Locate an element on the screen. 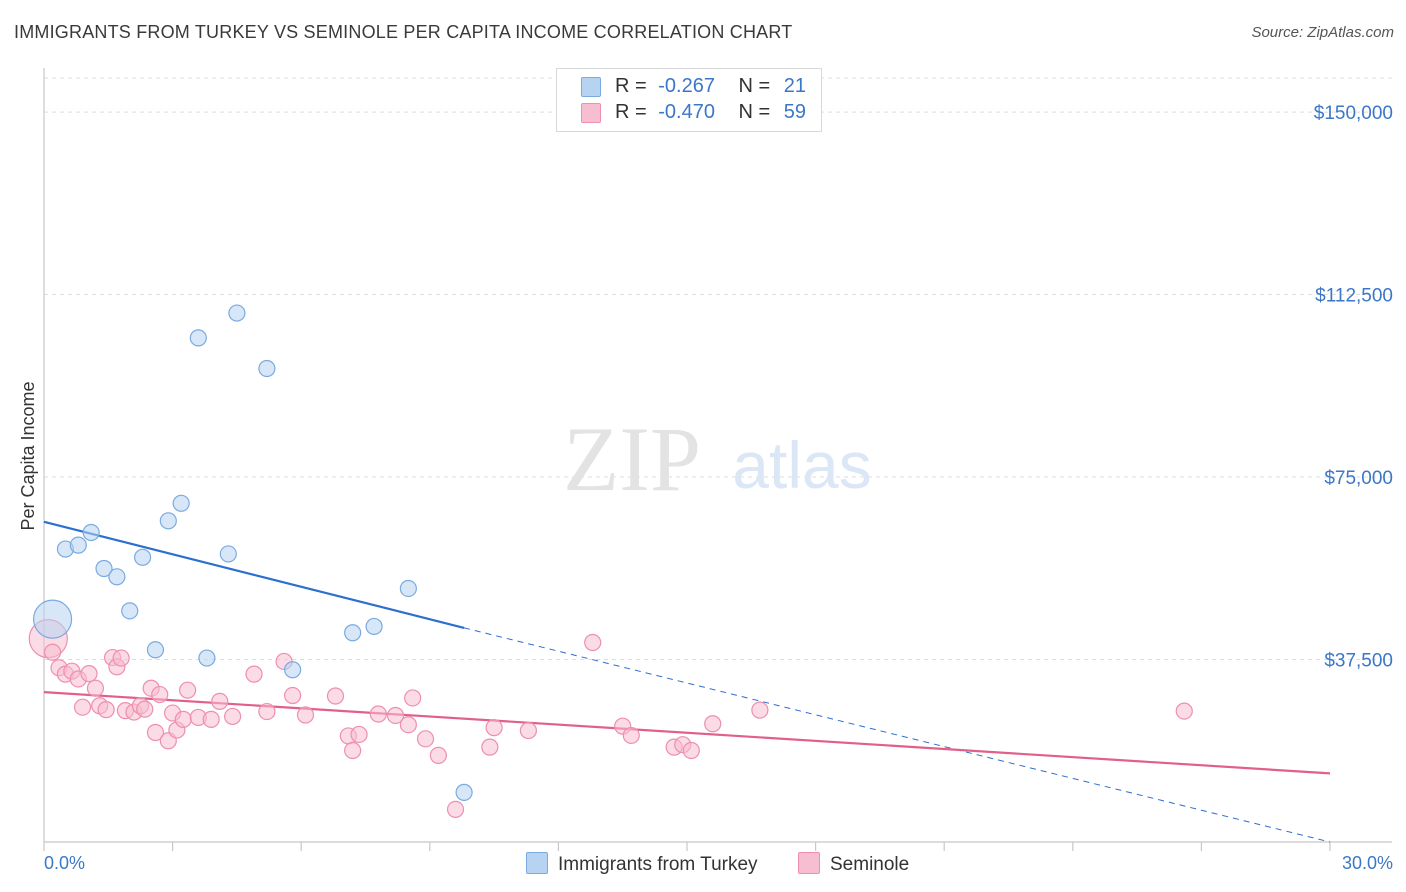 The height and width of the screenshot is (892, 1406). series-legend-turkey: Immigrants from Turkey is located at coordinates (642, 864).